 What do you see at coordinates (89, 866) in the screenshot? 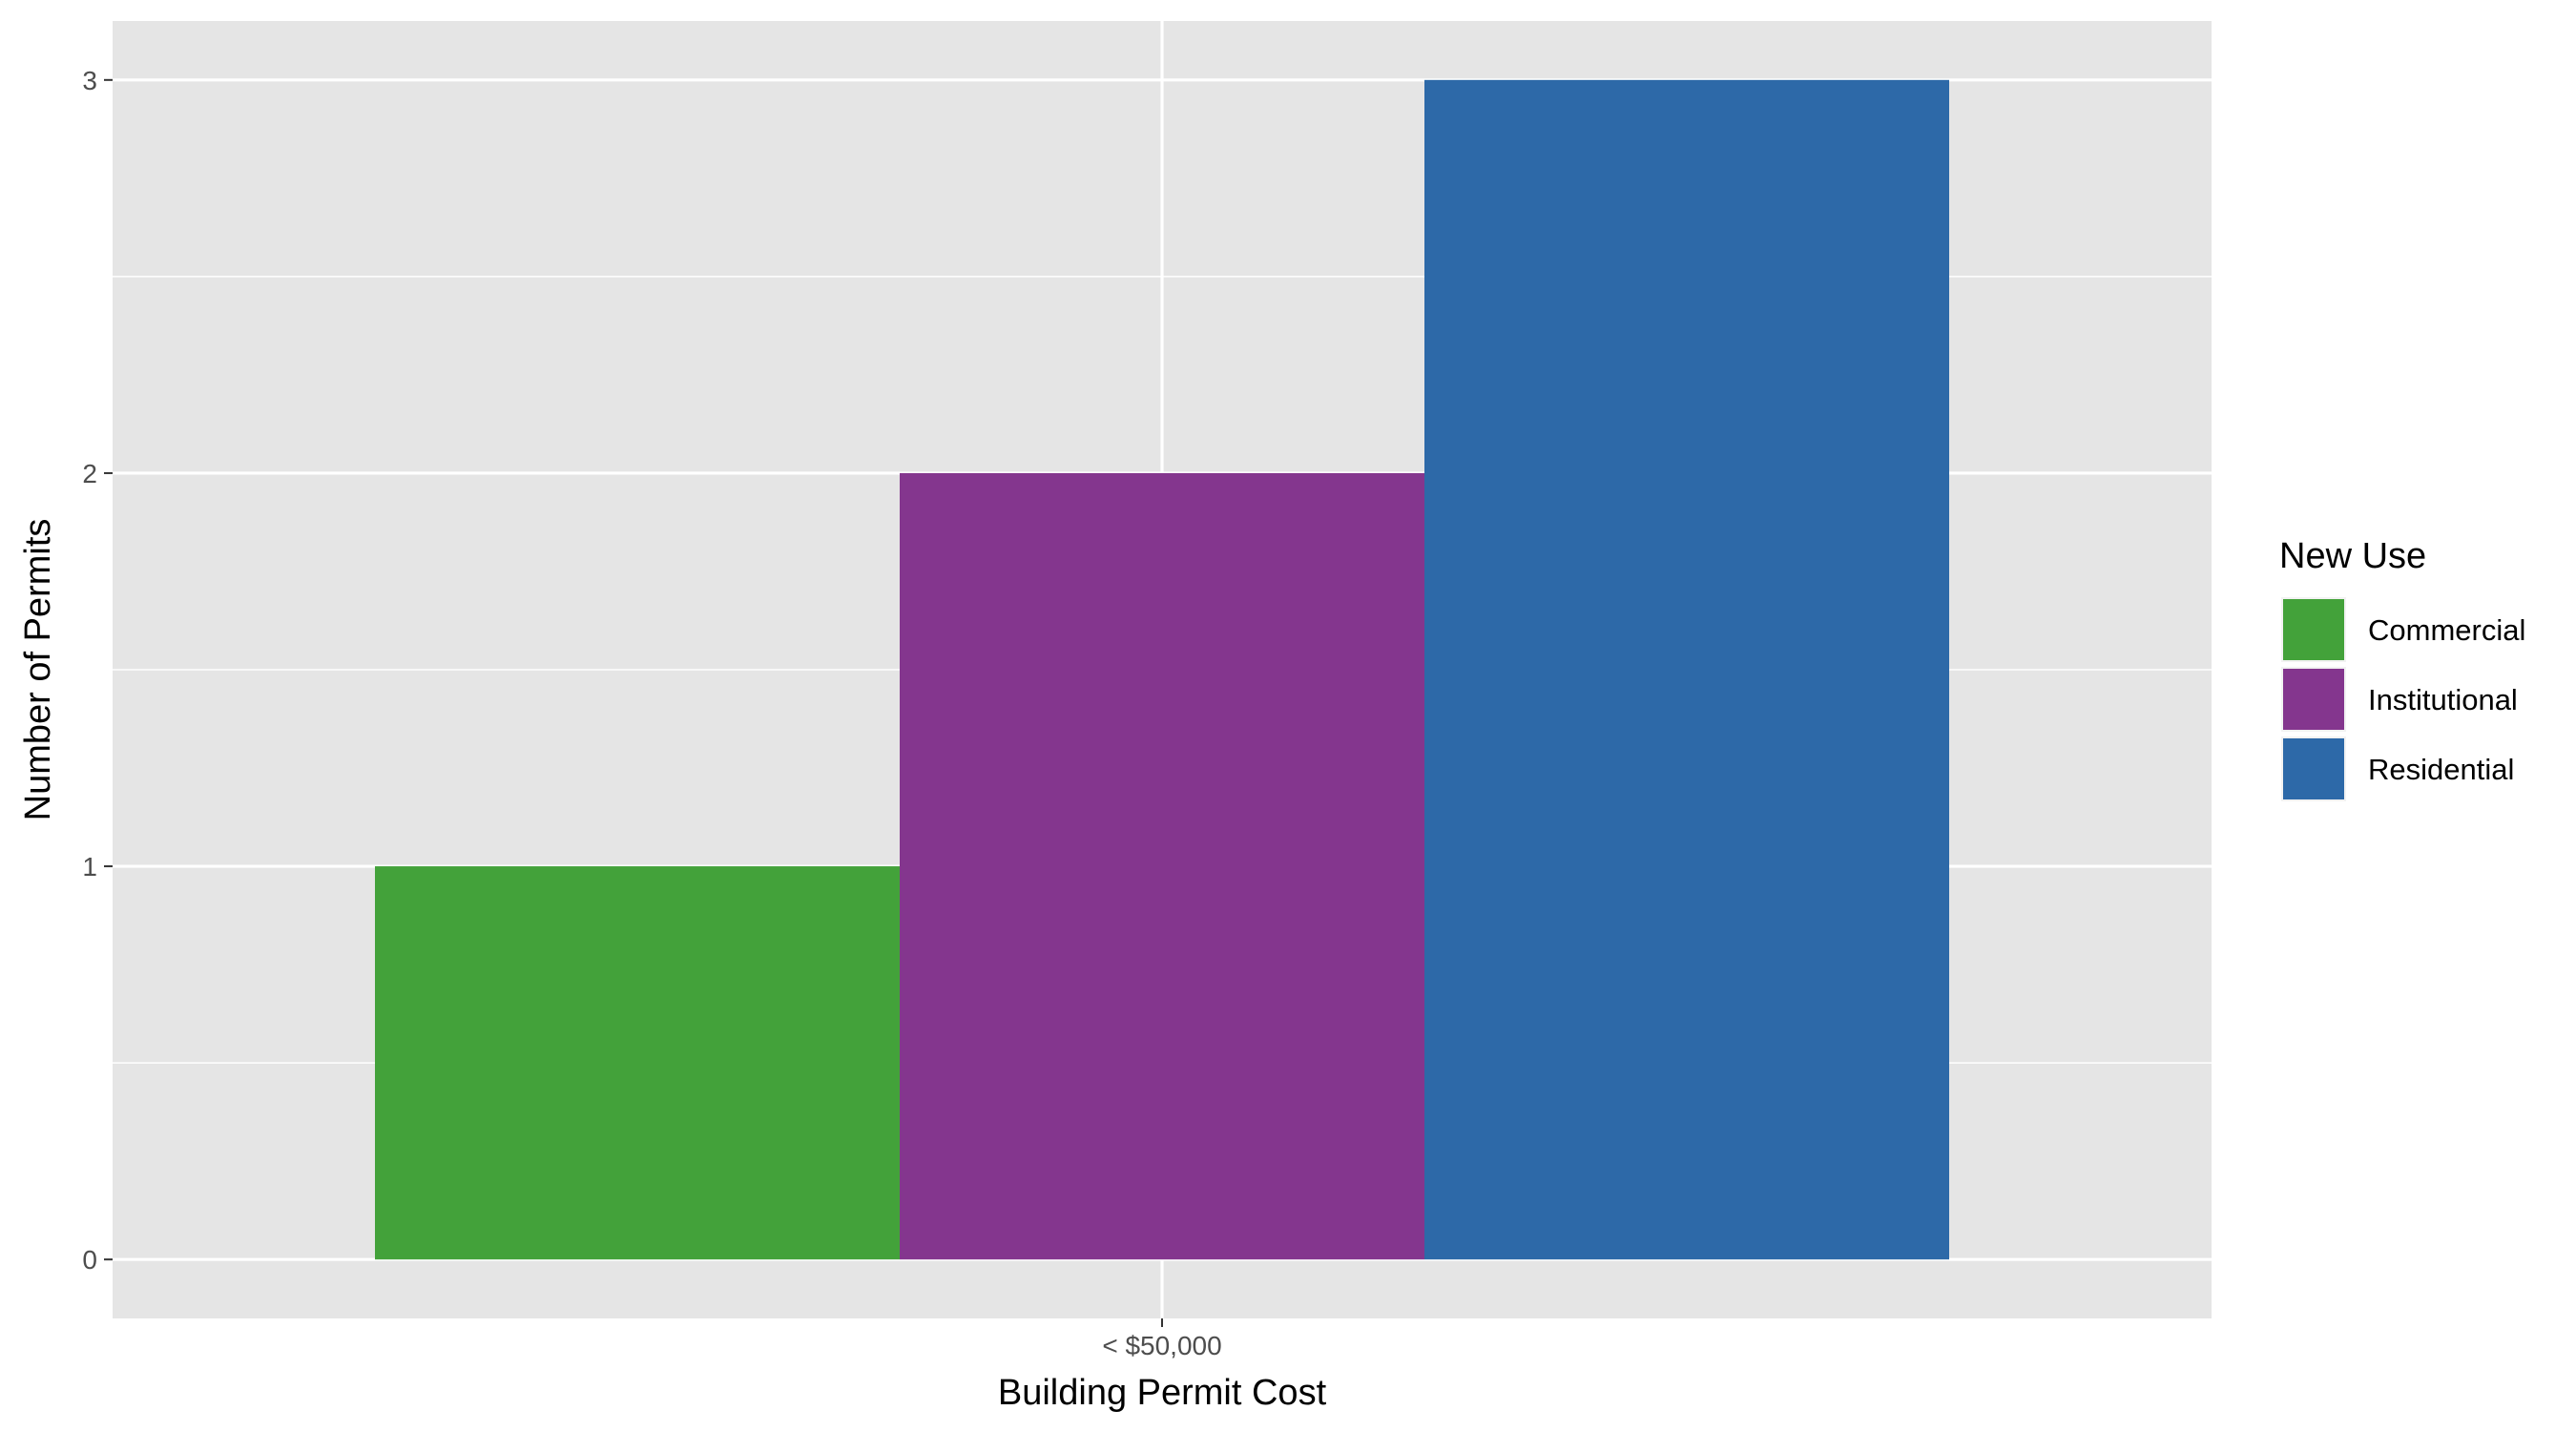
I see `y-tick-label: 1` at bounding box center [89, 866].